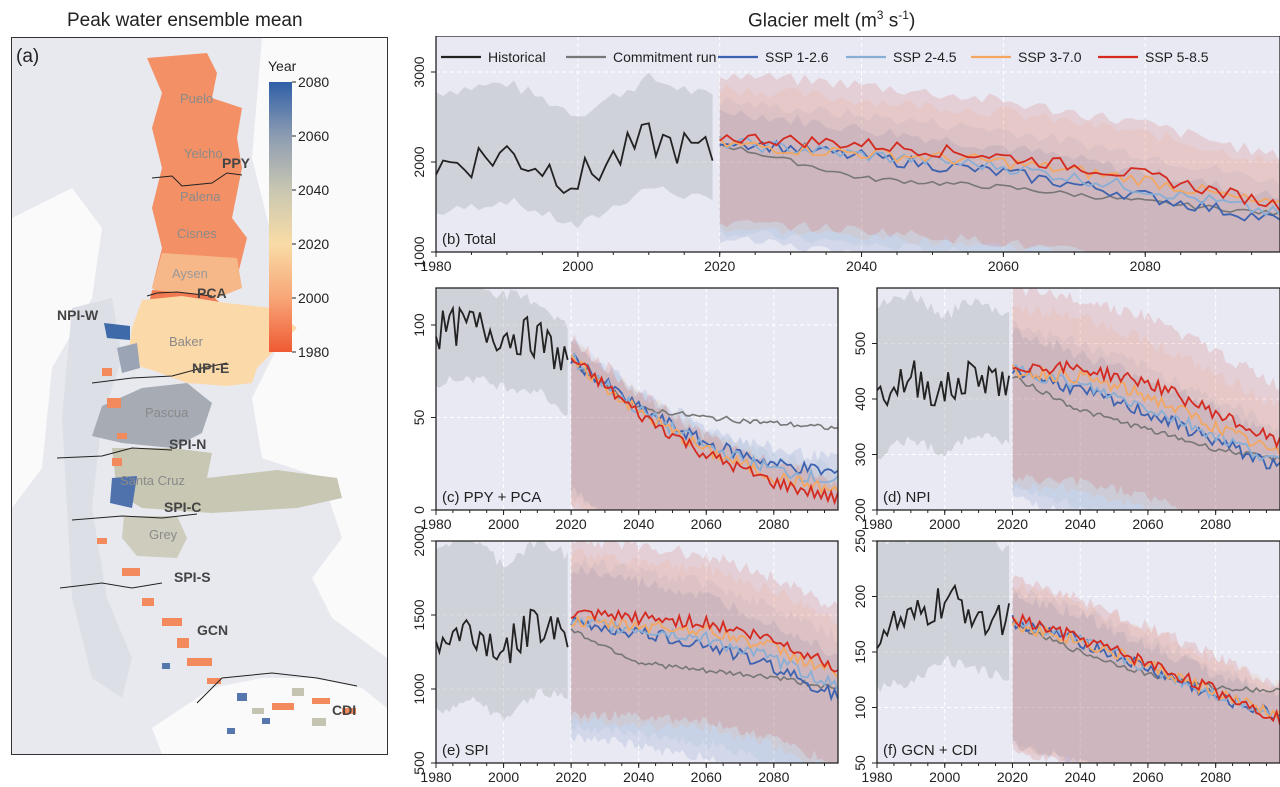  What do you see at coordinates (860, 763) in the screenshot?
I see `y-tick-label: 50` at bounding box center [860, 763].